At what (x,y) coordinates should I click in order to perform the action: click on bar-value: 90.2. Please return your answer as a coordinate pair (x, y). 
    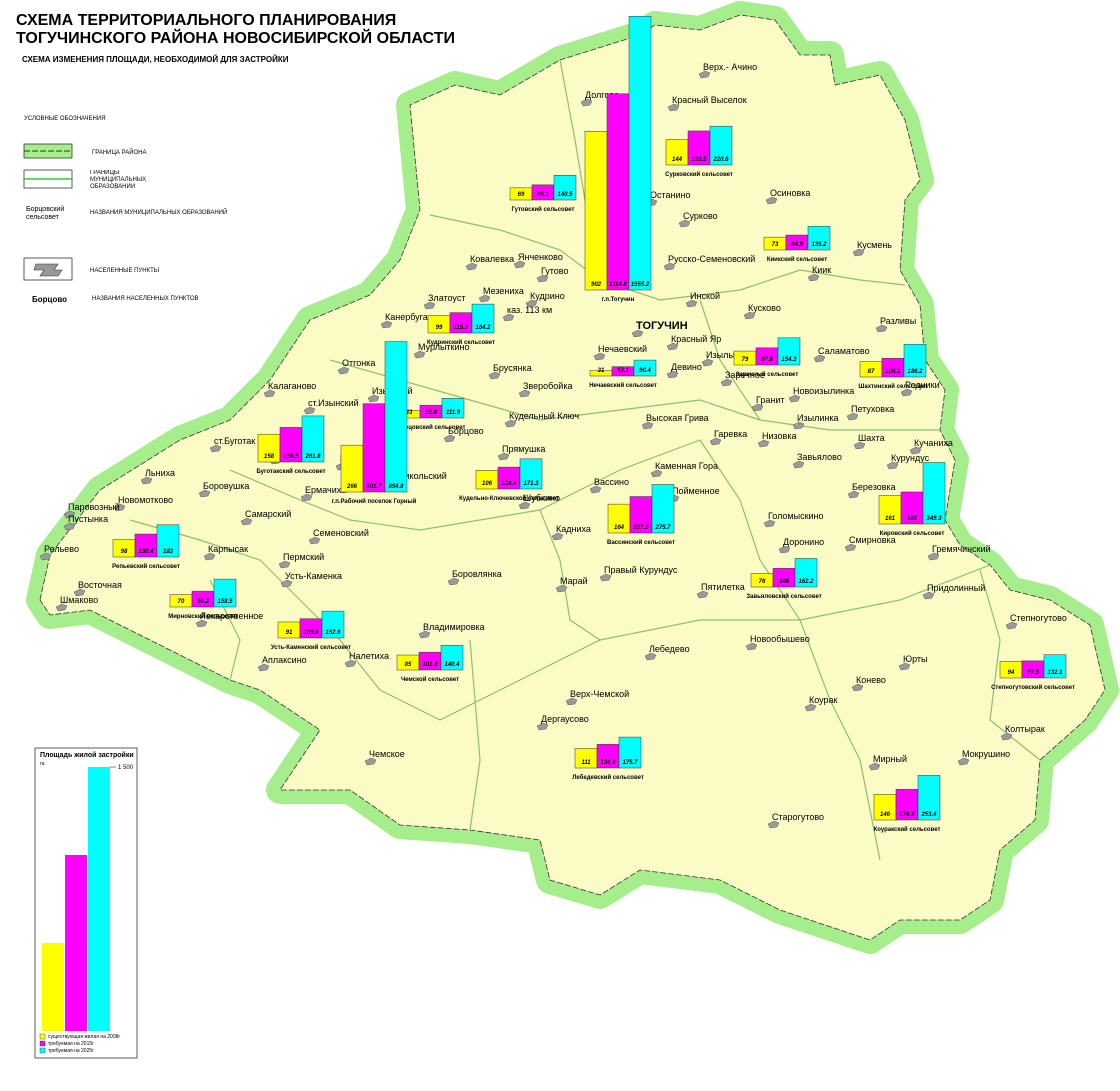
    Looking at the image, I should click on (203, 602).